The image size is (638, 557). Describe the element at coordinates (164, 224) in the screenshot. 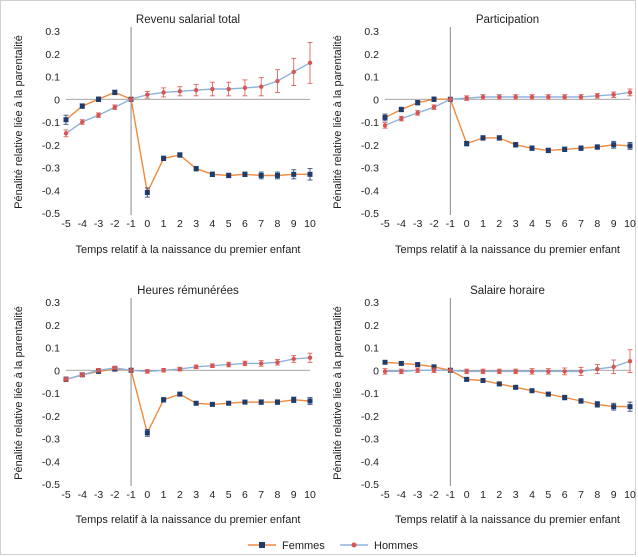

I see `x-tick-label: 1` at that location.